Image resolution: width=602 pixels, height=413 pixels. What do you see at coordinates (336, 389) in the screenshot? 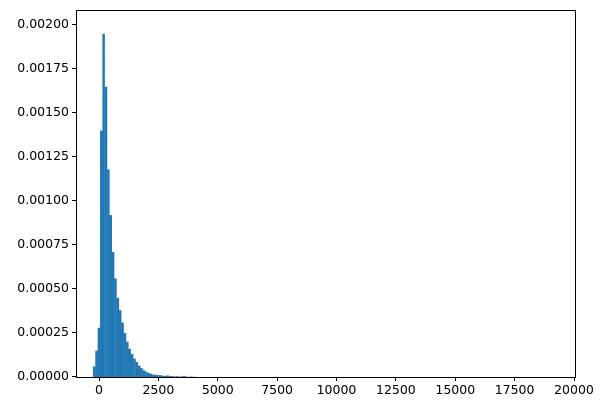
I see `x-tick-label: 10000` at bounding box center [336, 389].